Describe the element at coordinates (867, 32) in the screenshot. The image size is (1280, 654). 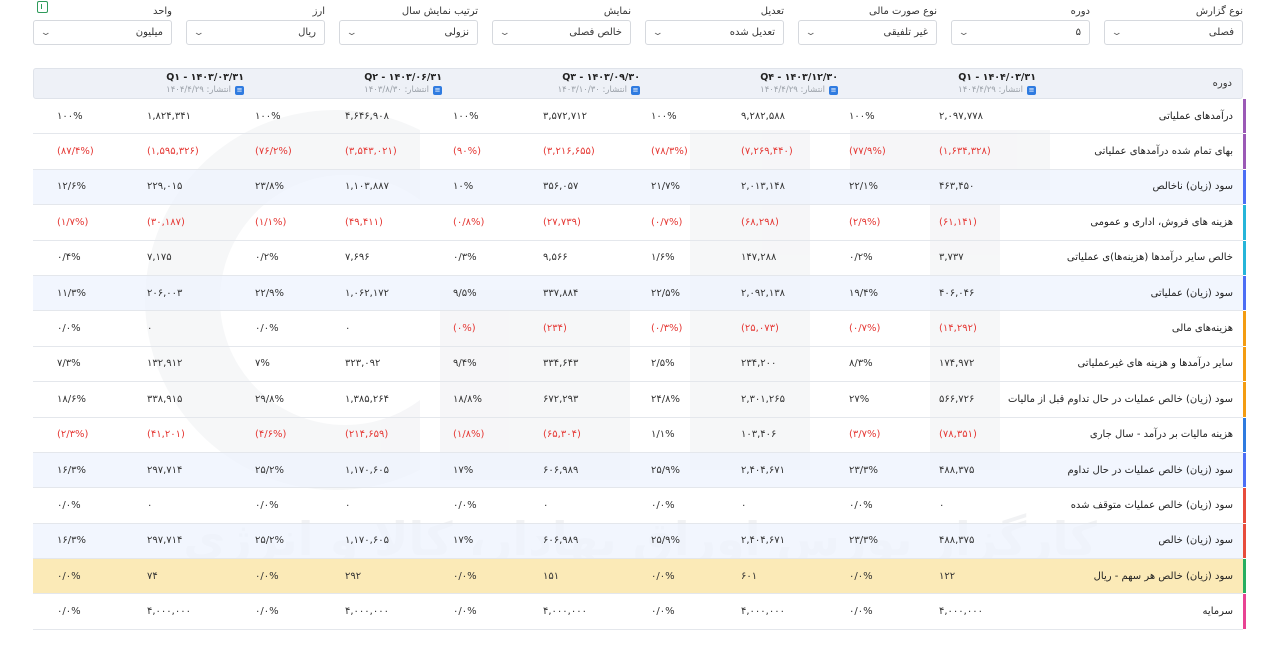
I see `statement-type-select: غیر تلفیقی ⌄` at that location.